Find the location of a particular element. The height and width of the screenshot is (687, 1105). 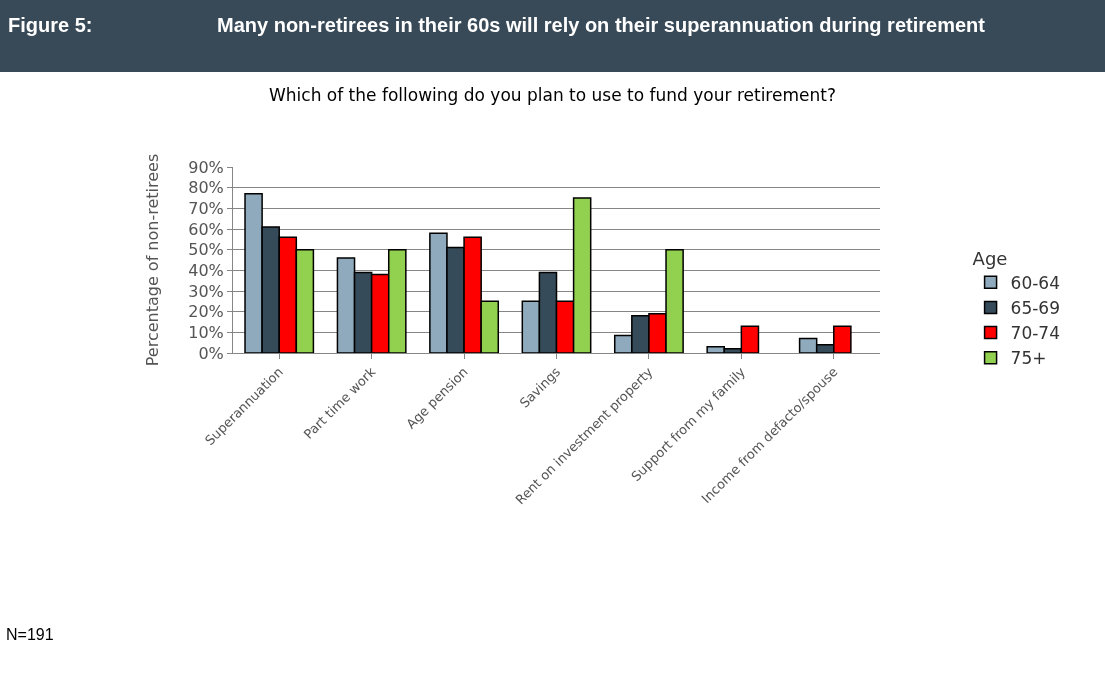

caption: Figure 5: is located at coordinates (50, 25).